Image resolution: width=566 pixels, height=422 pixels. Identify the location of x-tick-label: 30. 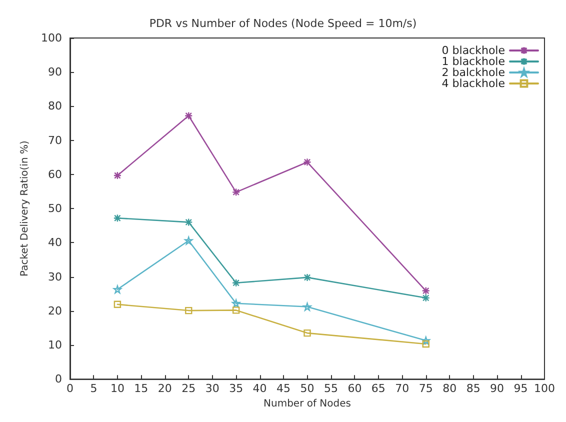
(212, 389).